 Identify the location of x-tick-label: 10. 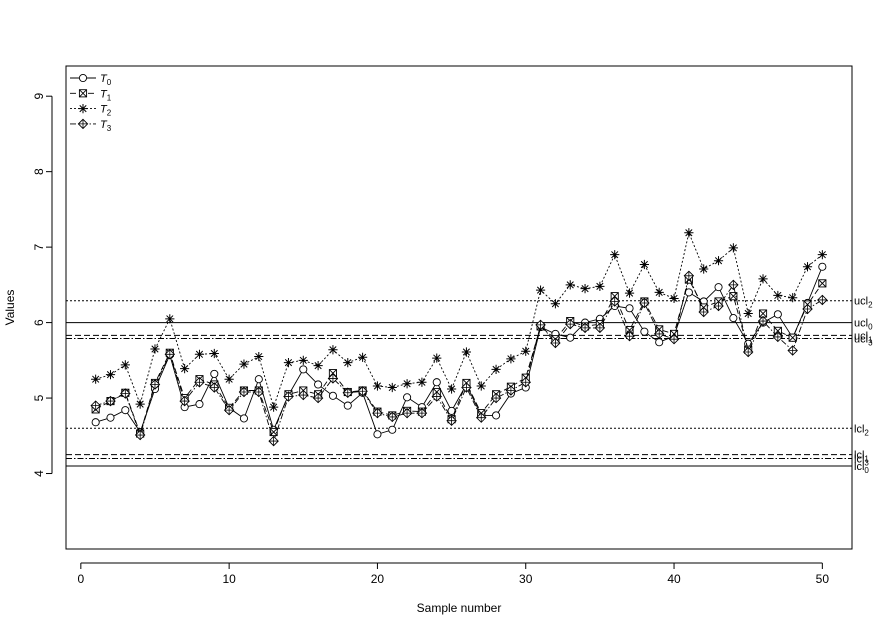
(229, 579).